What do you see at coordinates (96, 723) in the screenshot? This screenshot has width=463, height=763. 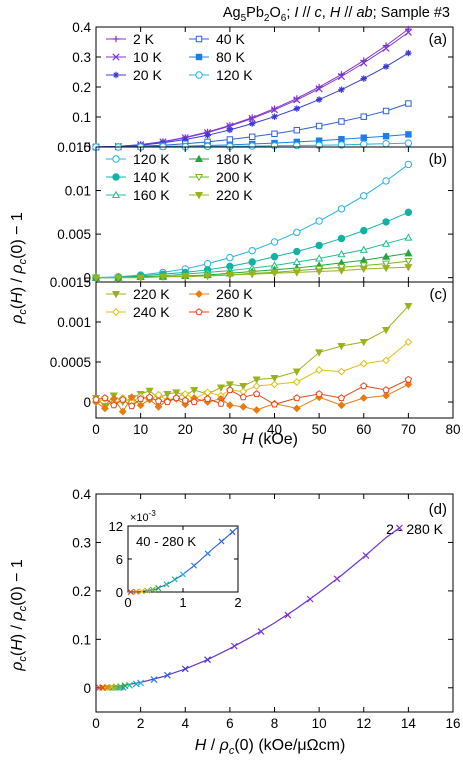 I see `x-tick-label: 0` at bounding box center [96, 723].